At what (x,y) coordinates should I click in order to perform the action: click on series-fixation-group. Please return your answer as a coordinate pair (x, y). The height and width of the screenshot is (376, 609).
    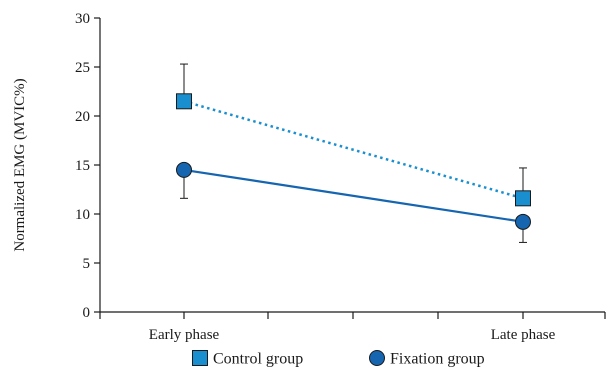
    Looking at the image, I should click on (353, 202).